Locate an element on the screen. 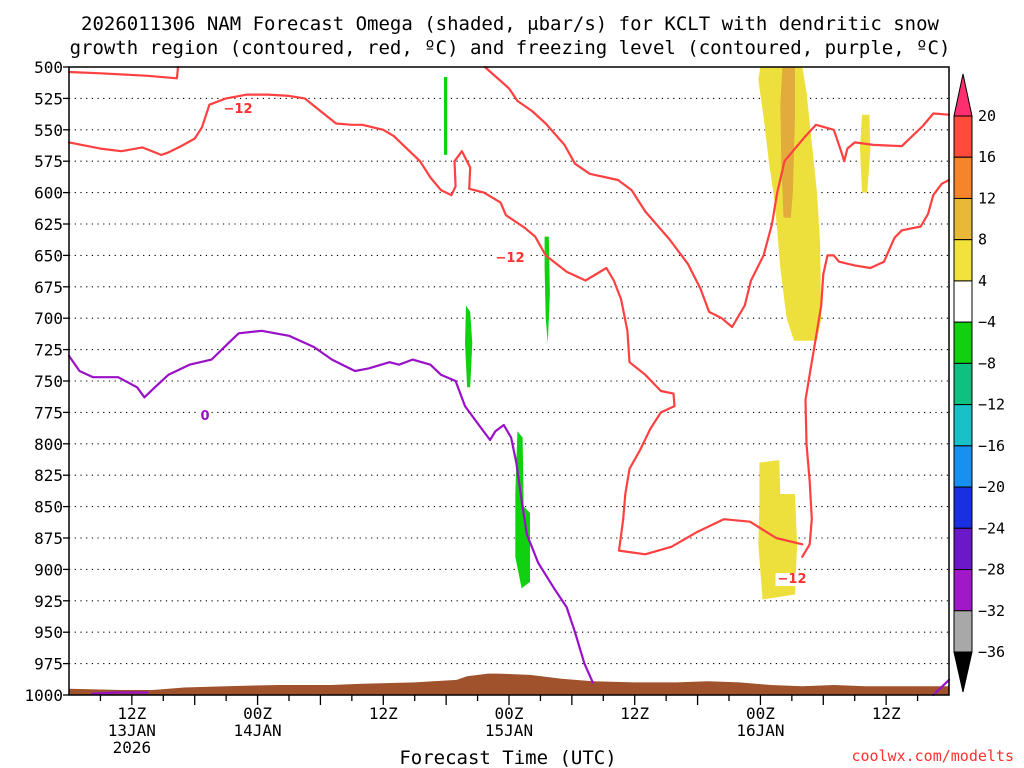 Image resolution: width=1024 pixels, height=768 pixels. terrain-layer is located at coordinates (509, 684).